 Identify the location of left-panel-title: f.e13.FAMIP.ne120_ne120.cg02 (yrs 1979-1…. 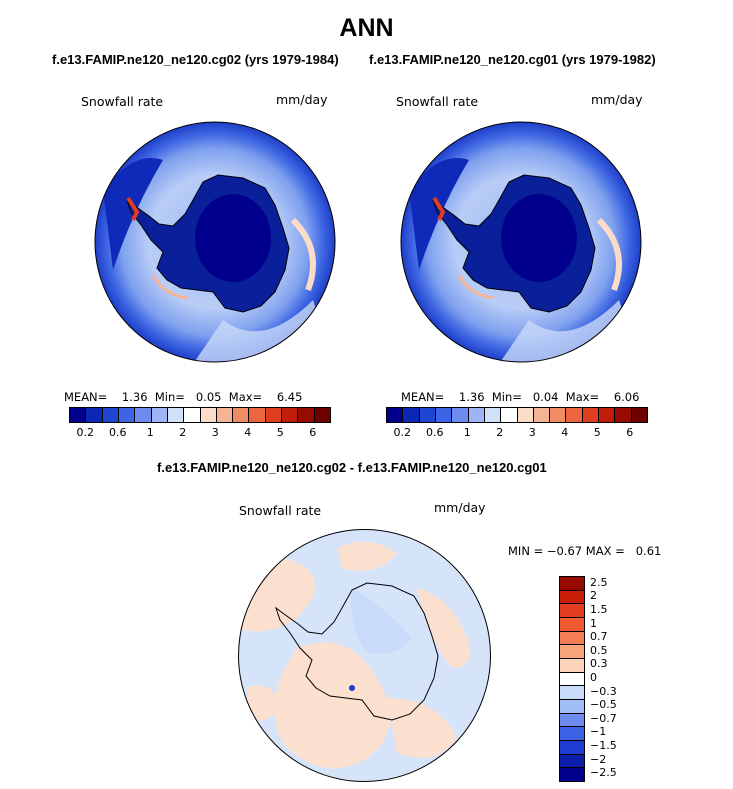
(195, 59).